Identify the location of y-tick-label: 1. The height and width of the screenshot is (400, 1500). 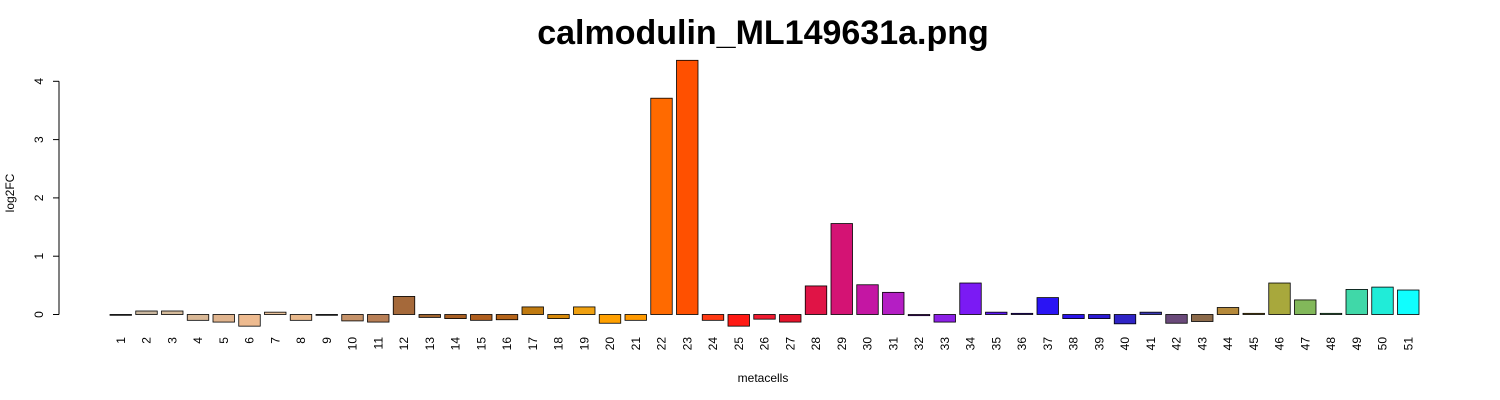
(39, 256).